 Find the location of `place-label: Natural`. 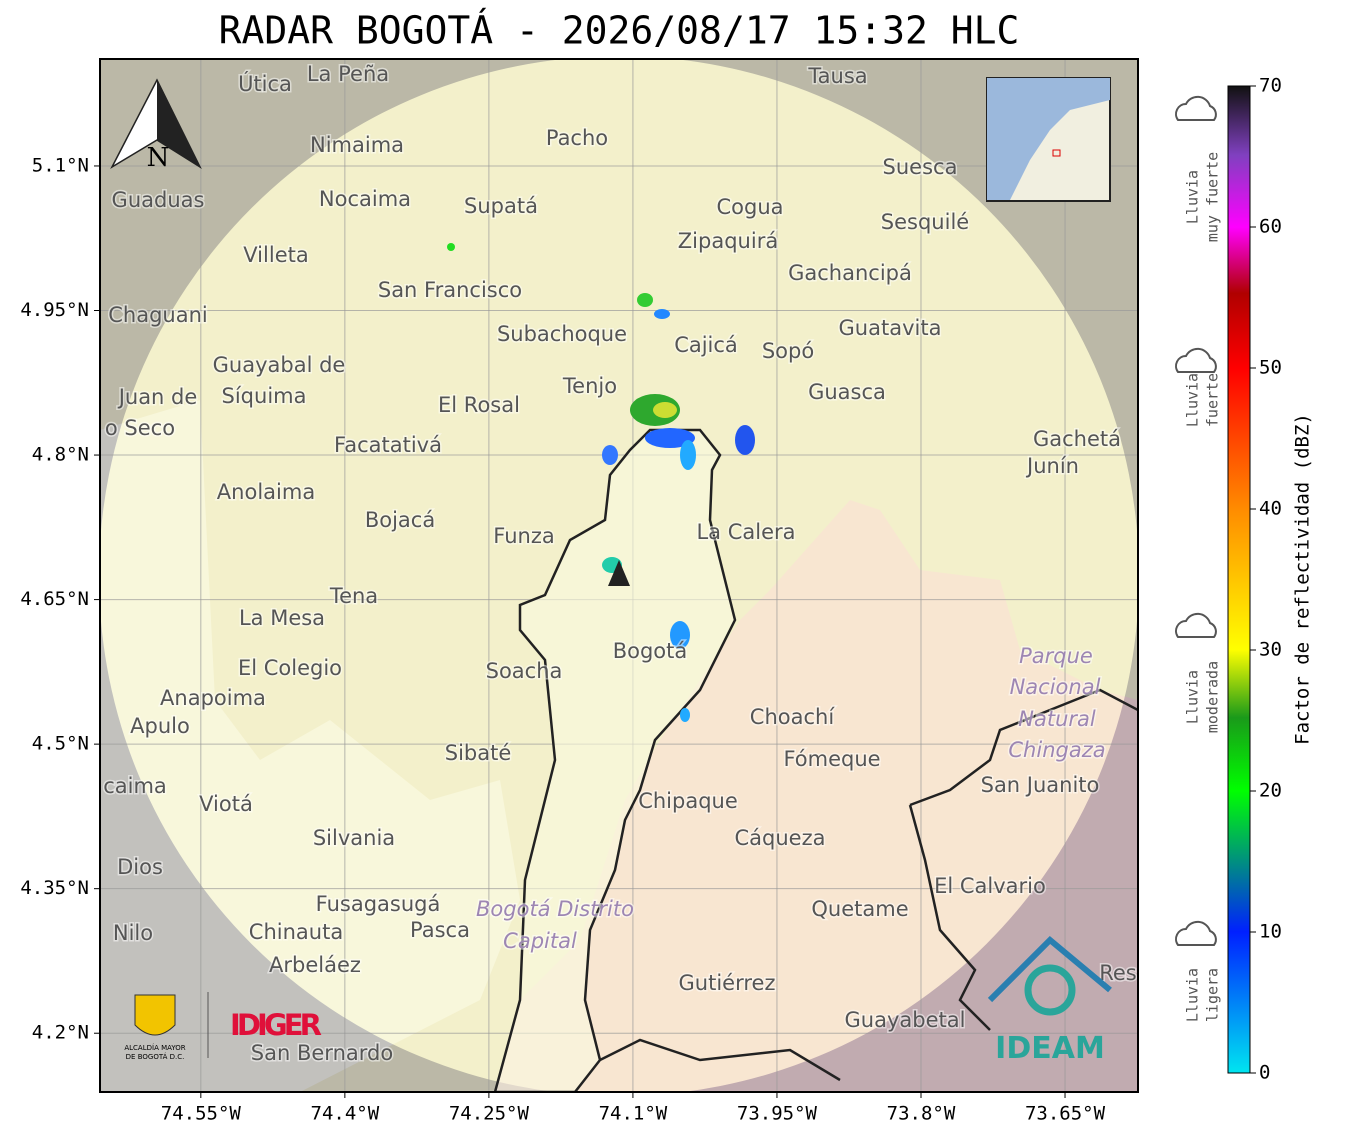

place-label: Natural is located at coordinates (1057, 719).